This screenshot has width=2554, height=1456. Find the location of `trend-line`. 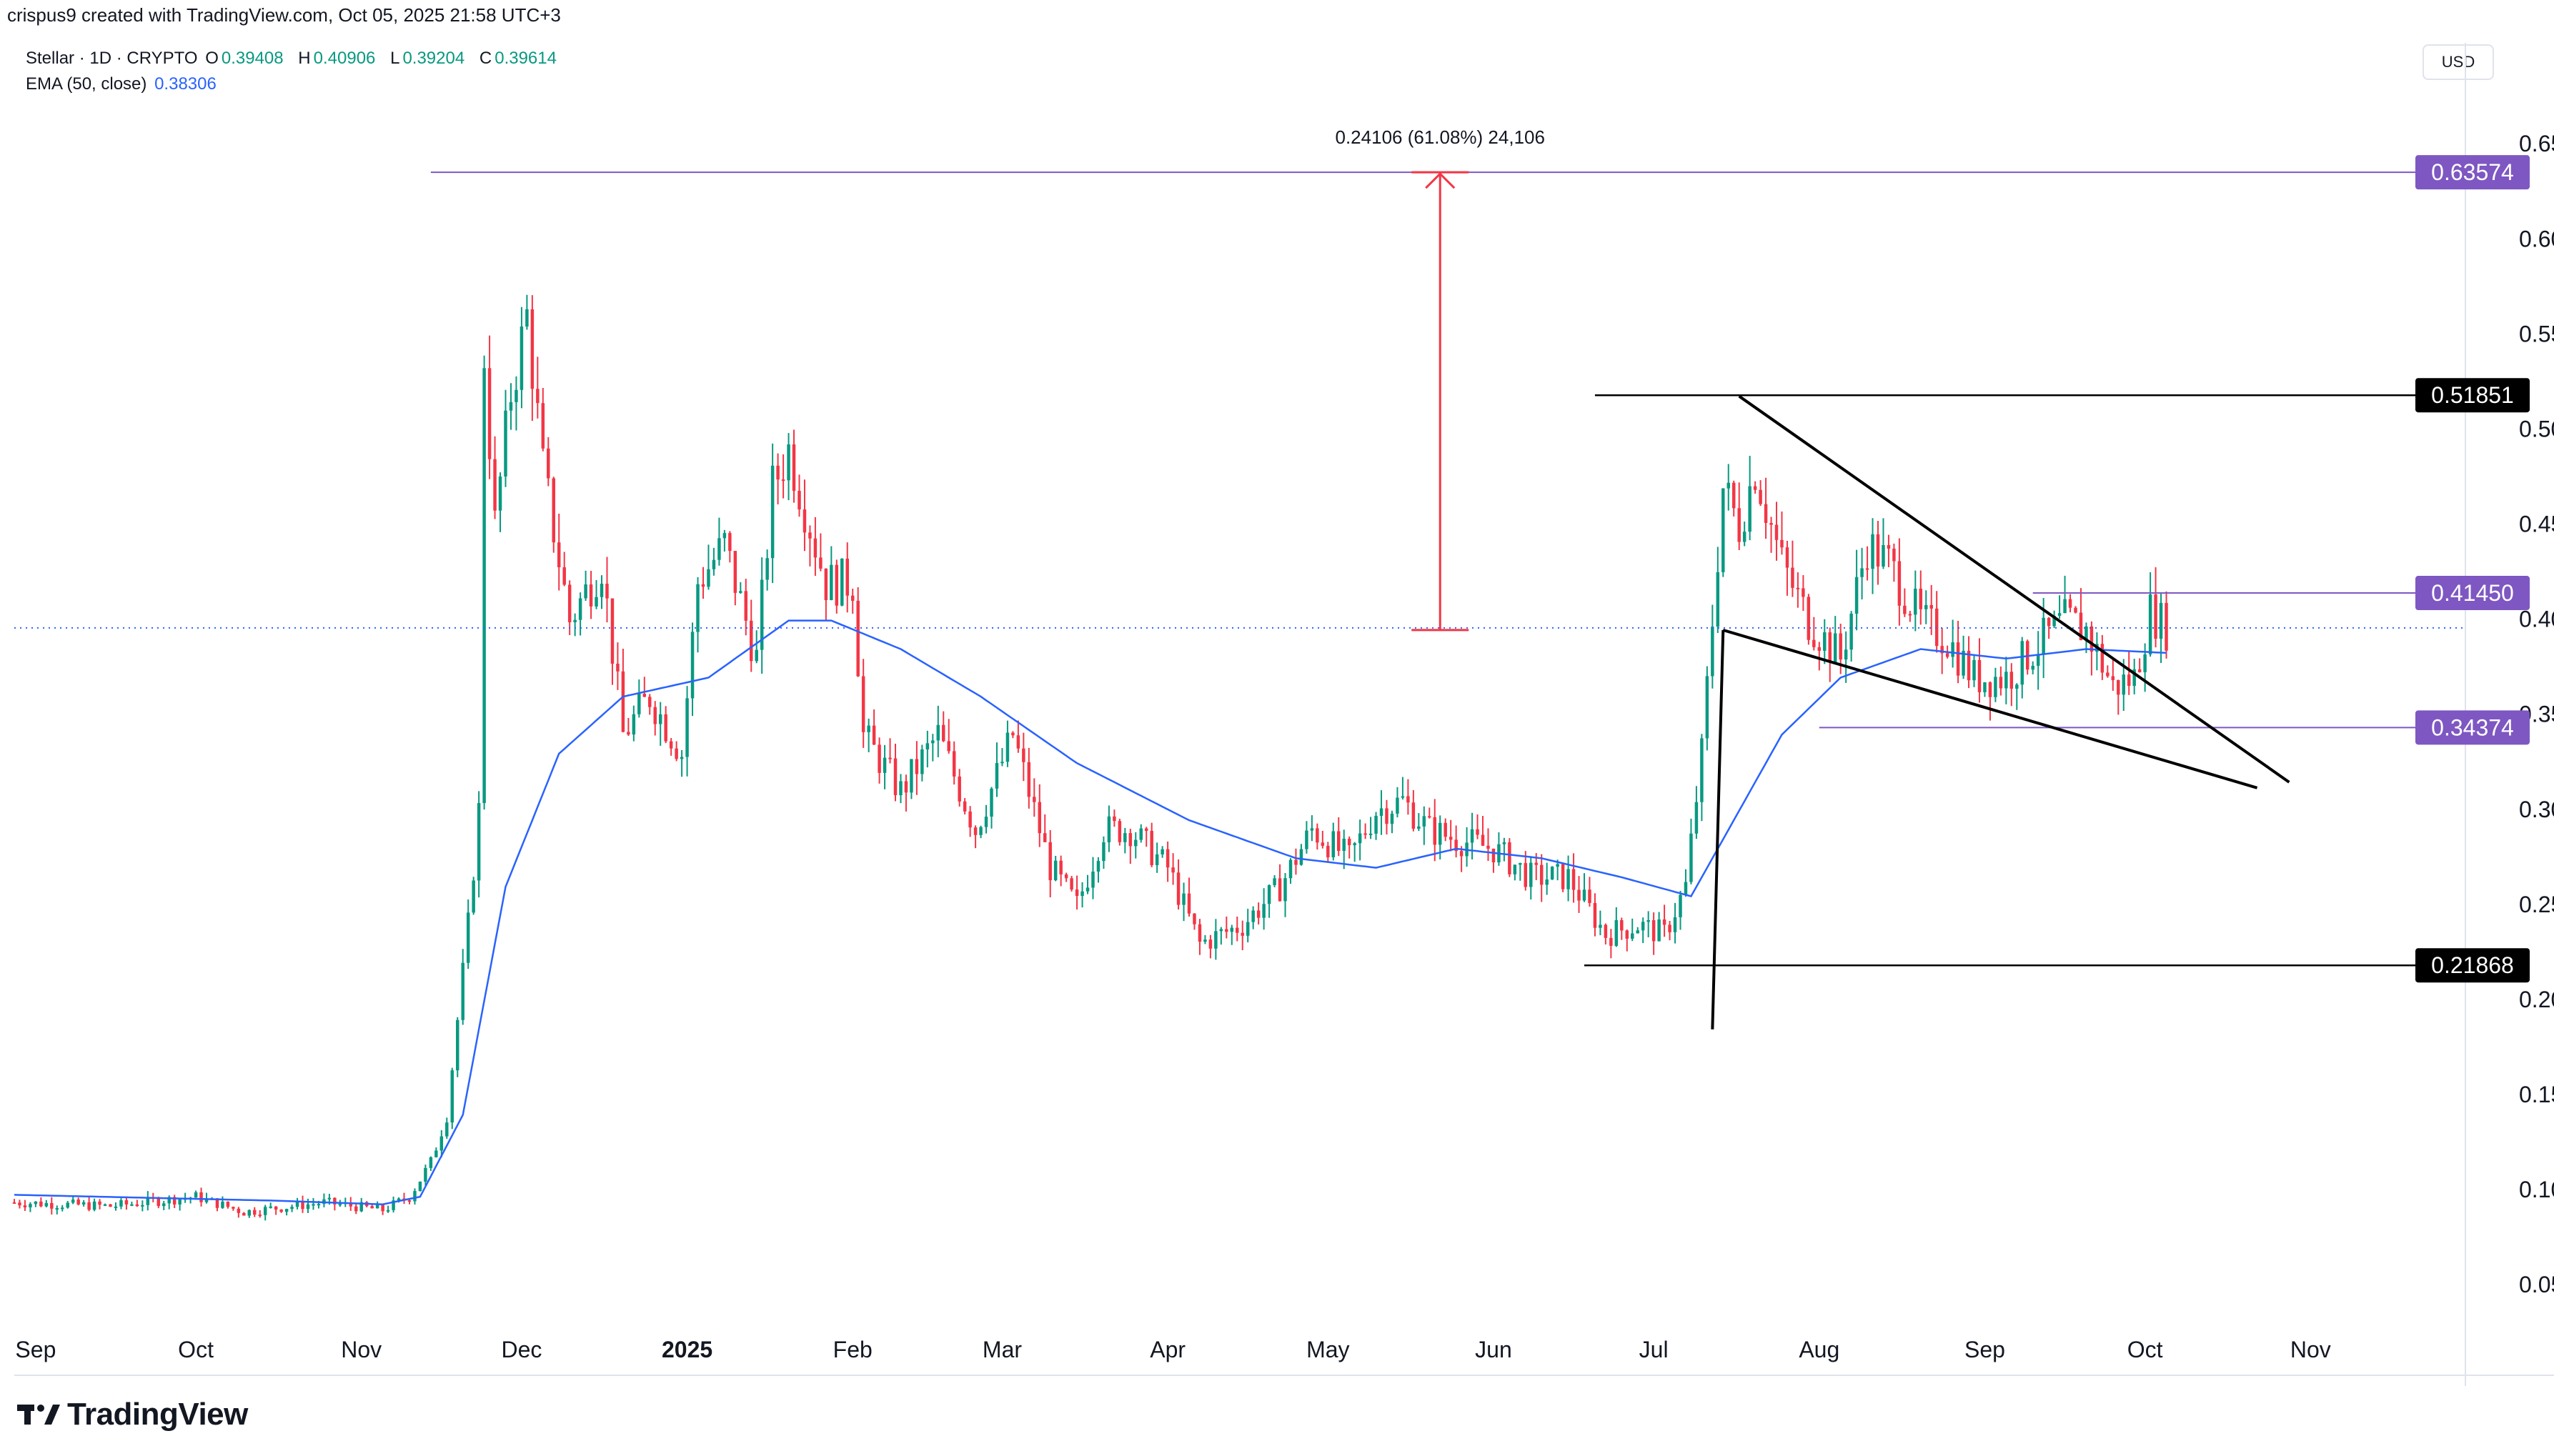

trend-line is located at coordinates (1718, 829).